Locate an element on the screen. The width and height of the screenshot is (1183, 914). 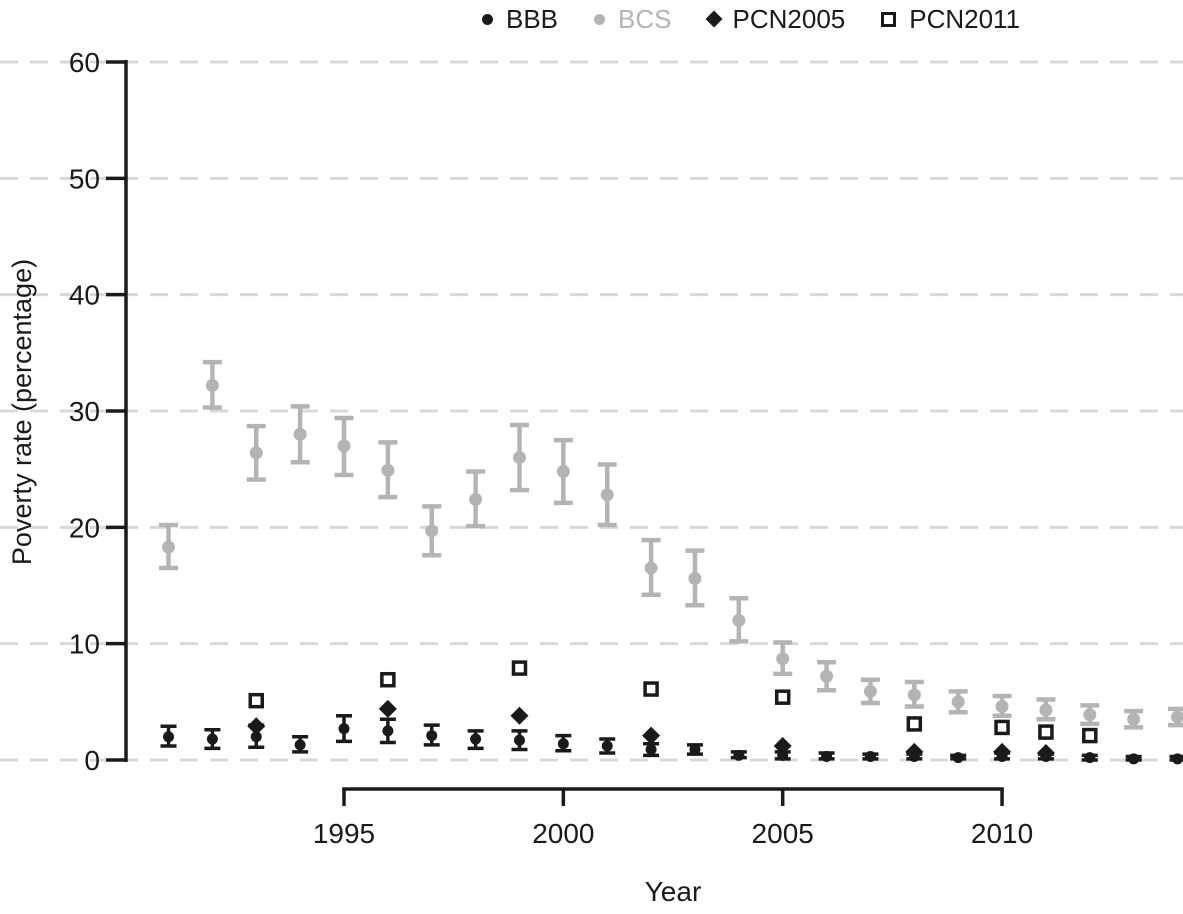
bcs-point-2003 is located at coordinates (695, 579).